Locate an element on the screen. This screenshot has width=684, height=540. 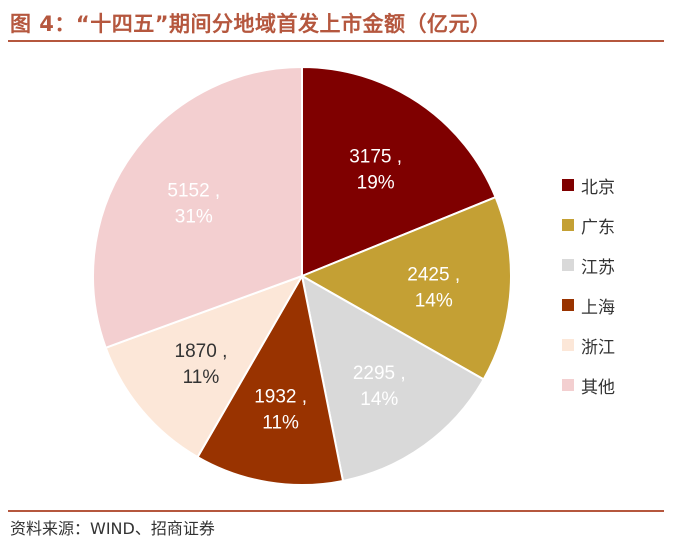
legend-item: 其他 is located at coordinates (588, 385).